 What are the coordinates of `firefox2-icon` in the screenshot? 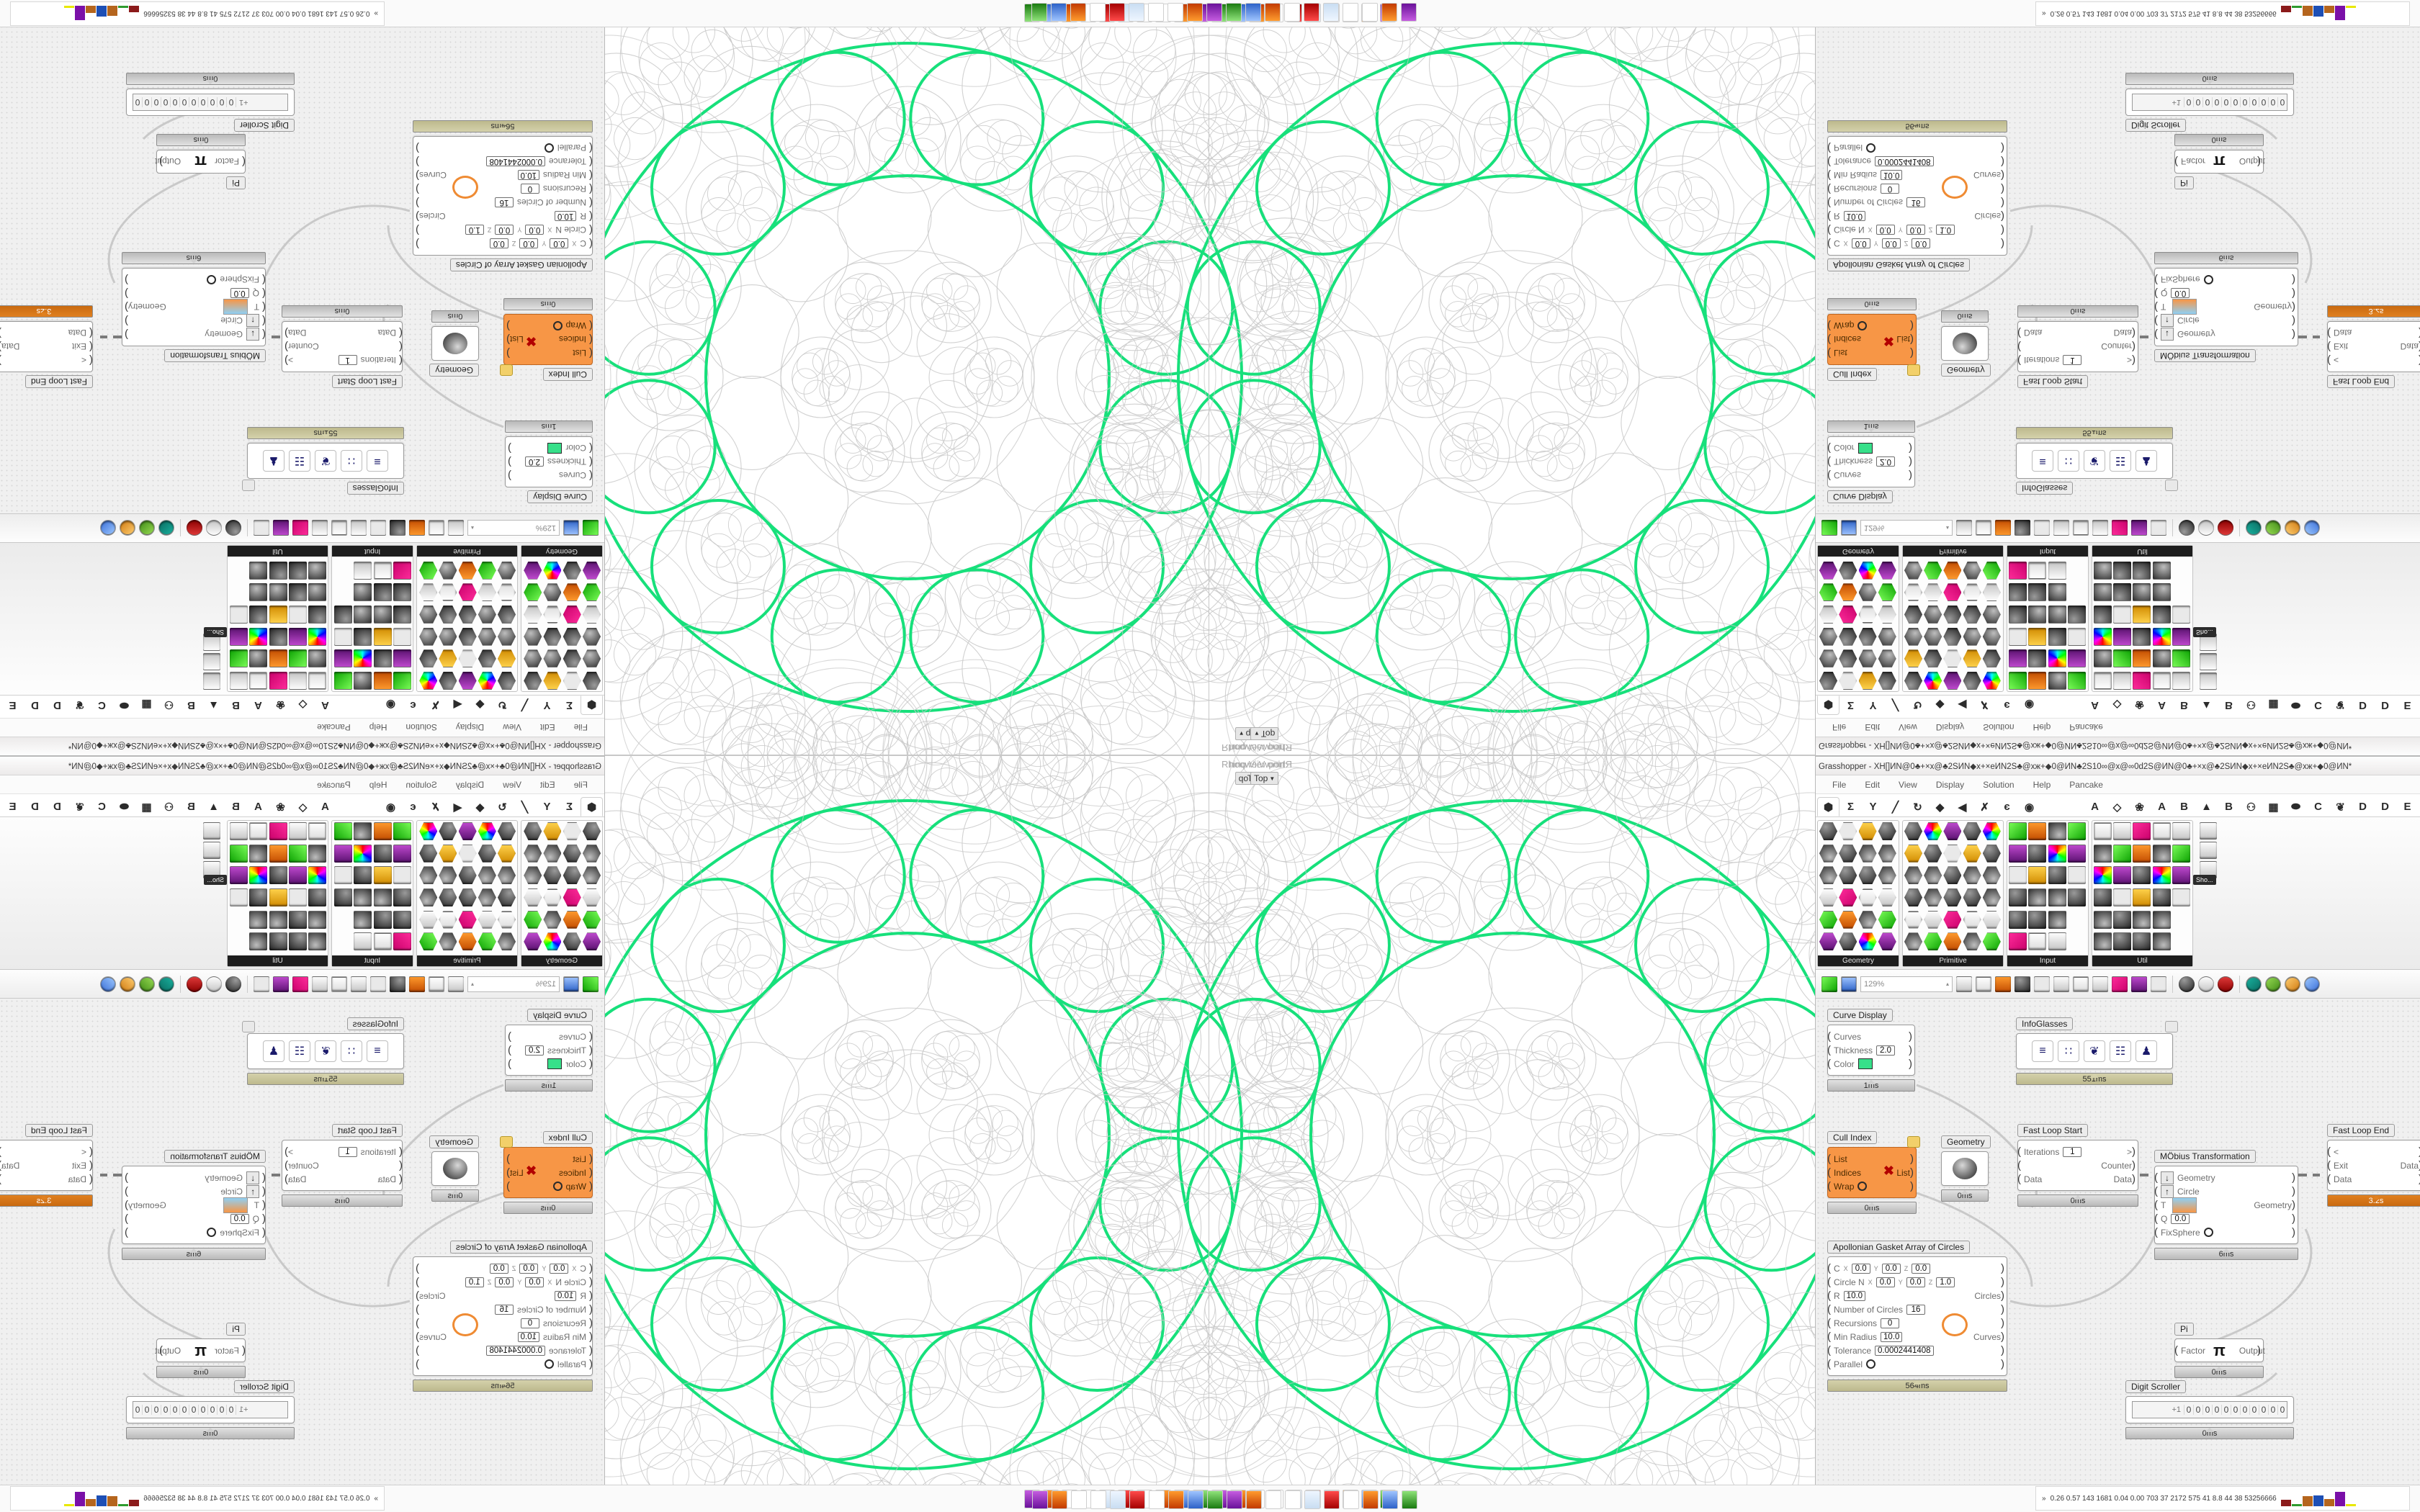 It's located at (1078, 1499).